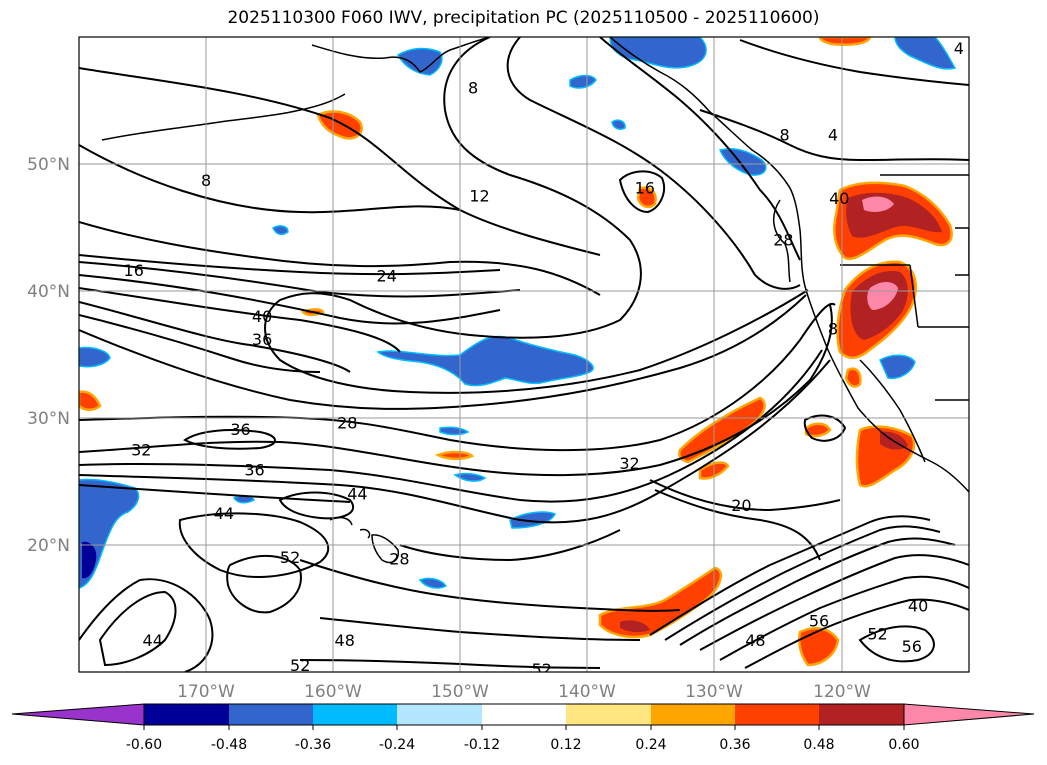 The height and width of the screenshot is (765, 1047). Describe the element at coordinates (48, 419) in the screenshot. I see `lat-label-30n: 30°N` at that location.